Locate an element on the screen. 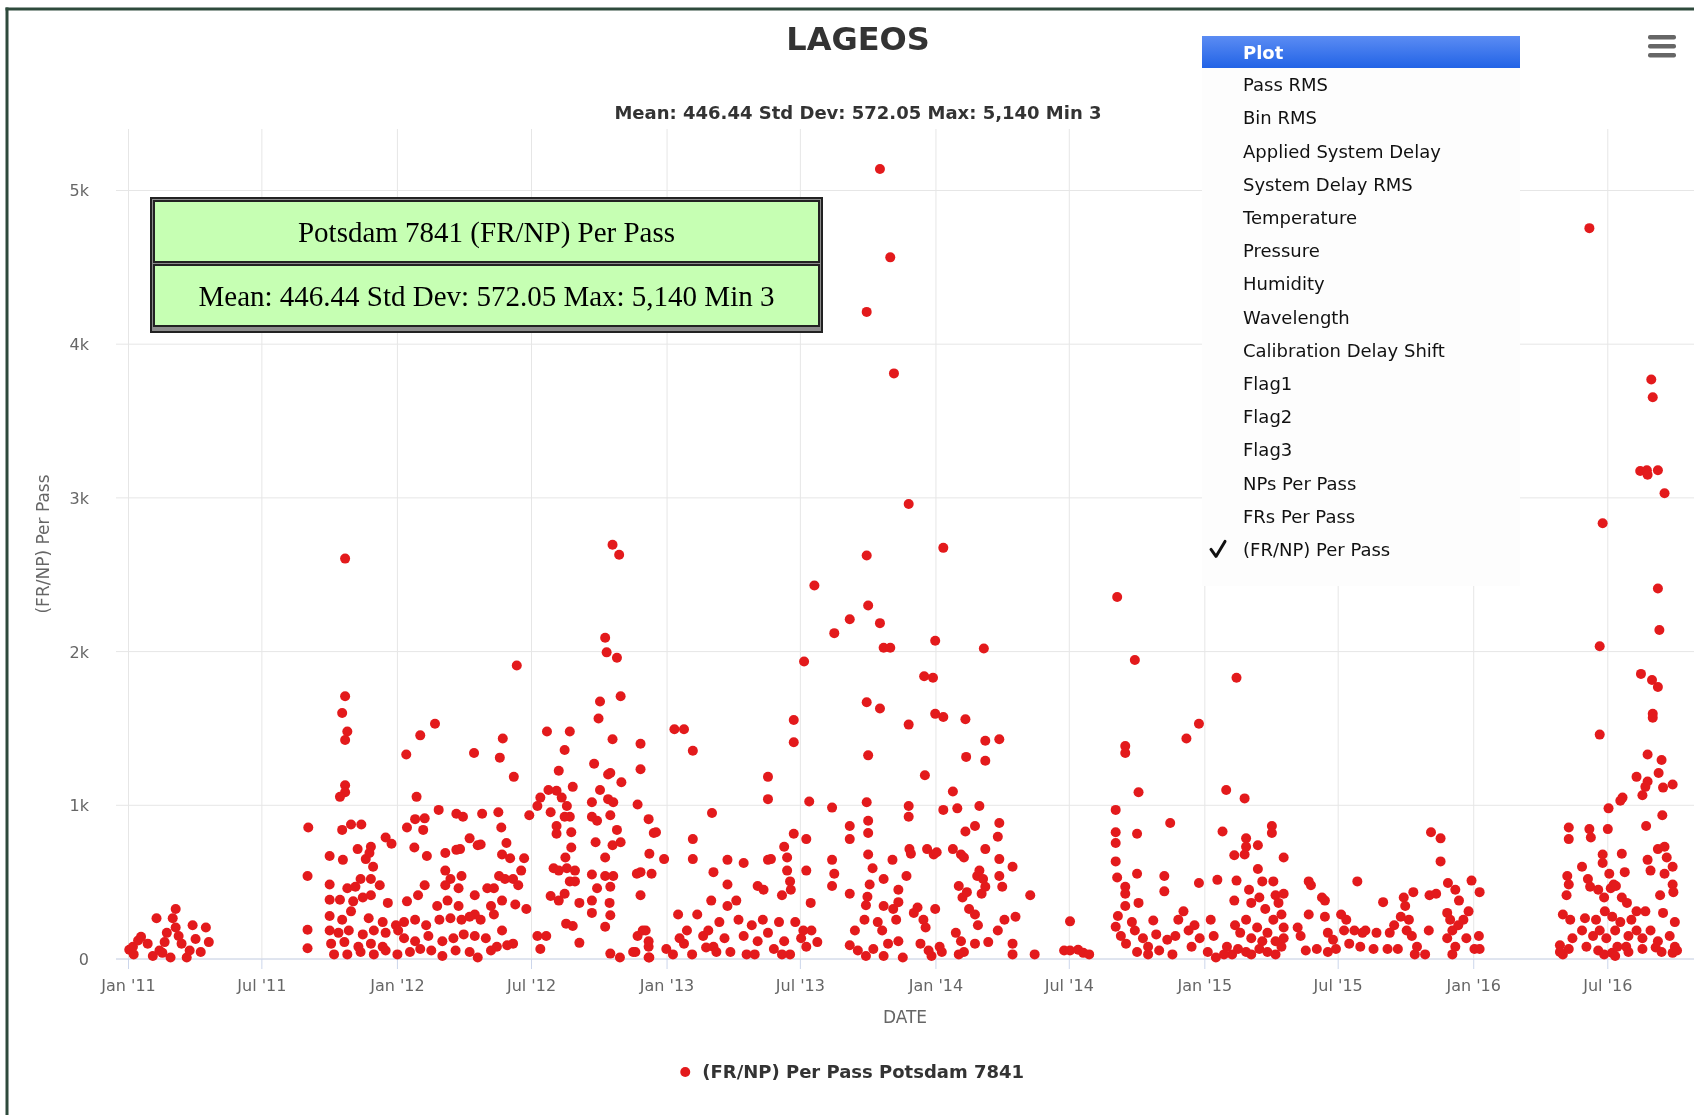 This screenshot has width=1694, height=1115. annotation: Pressure is located at coordinates (1281, 251).